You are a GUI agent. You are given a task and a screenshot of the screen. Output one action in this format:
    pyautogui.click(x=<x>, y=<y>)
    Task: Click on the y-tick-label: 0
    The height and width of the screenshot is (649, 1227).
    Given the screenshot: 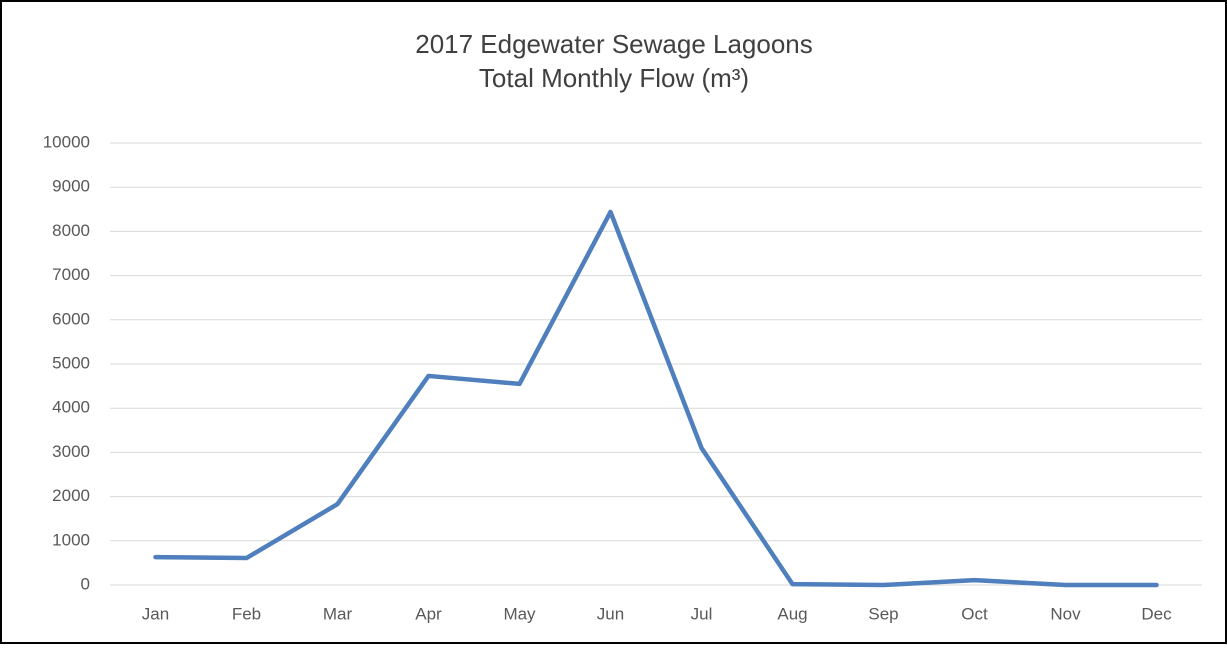 What is the action you would take?
    pyautogui.click(x=85, y=583)
    